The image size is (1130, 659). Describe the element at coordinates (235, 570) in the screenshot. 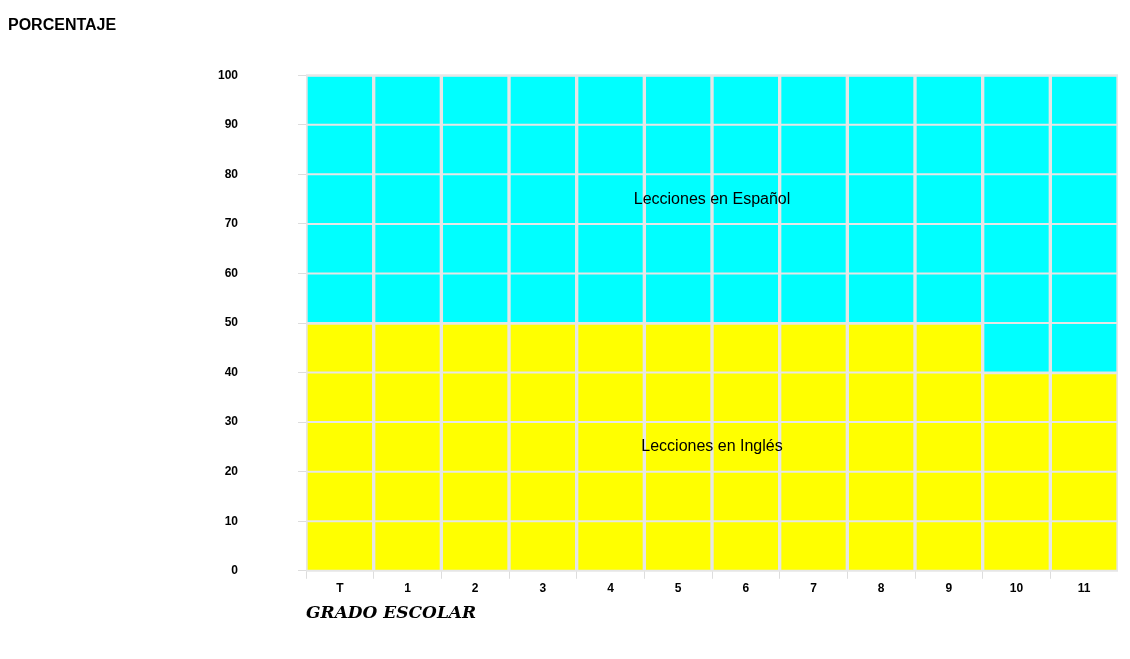

I see `y-tick-label: 0` at that location.